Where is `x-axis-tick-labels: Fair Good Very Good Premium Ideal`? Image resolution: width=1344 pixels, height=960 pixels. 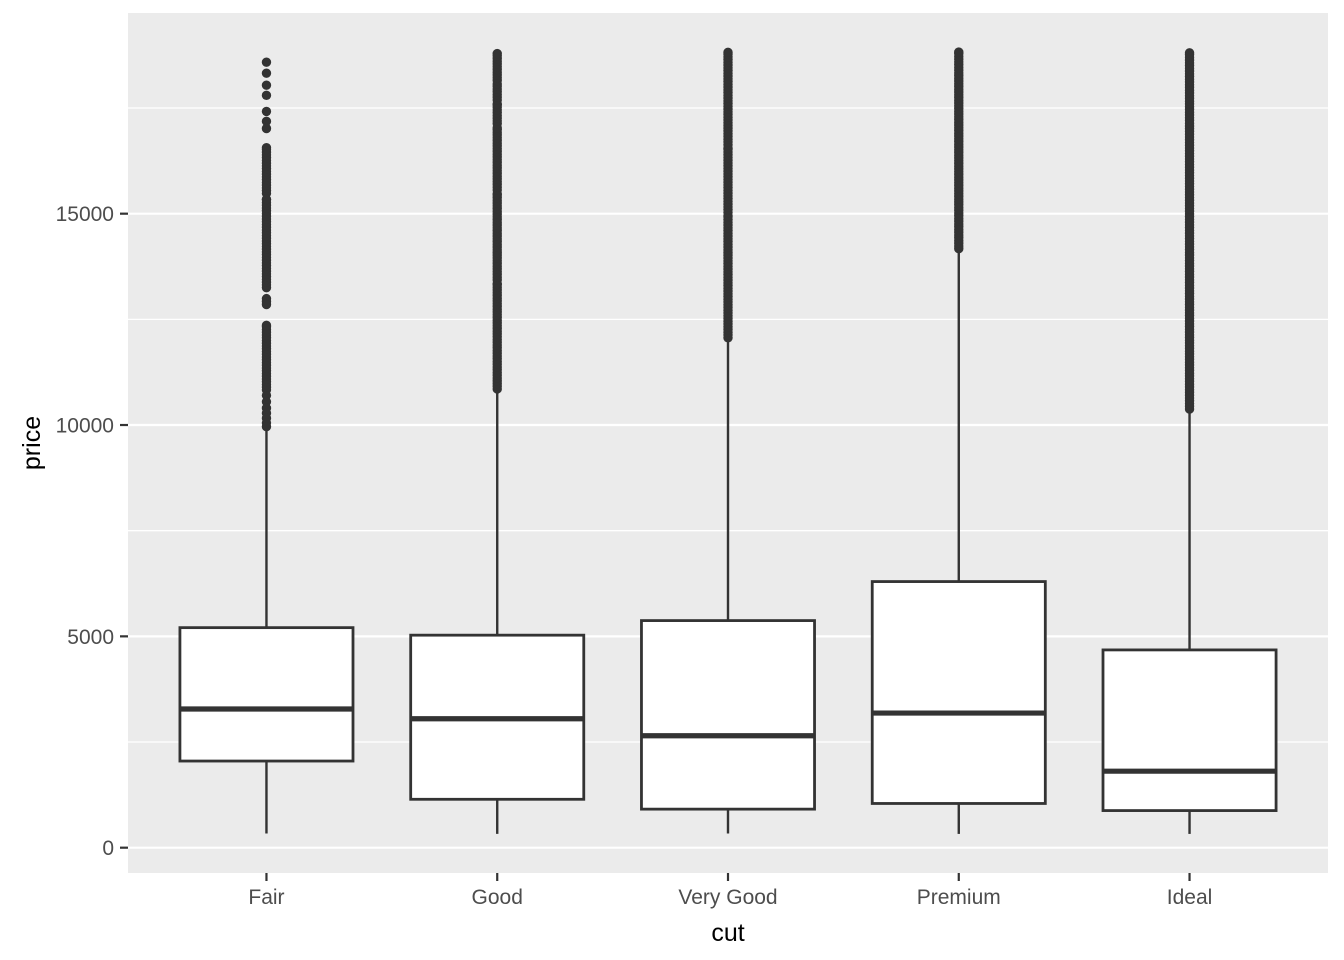
x-axis-tick-labels: Fair Good Very Good Premium Ideal is located at coordinates (730, 897).